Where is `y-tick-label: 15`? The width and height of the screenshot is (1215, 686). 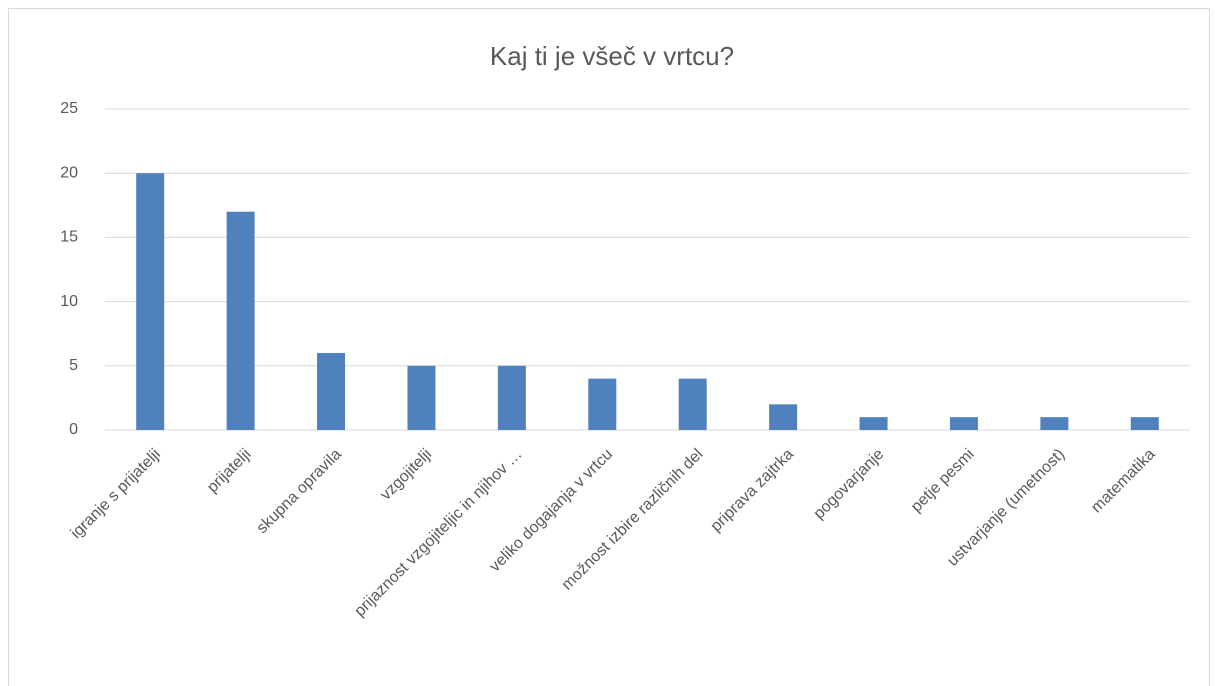
y-tick-label: 15 is located at coordinates (69, 237).